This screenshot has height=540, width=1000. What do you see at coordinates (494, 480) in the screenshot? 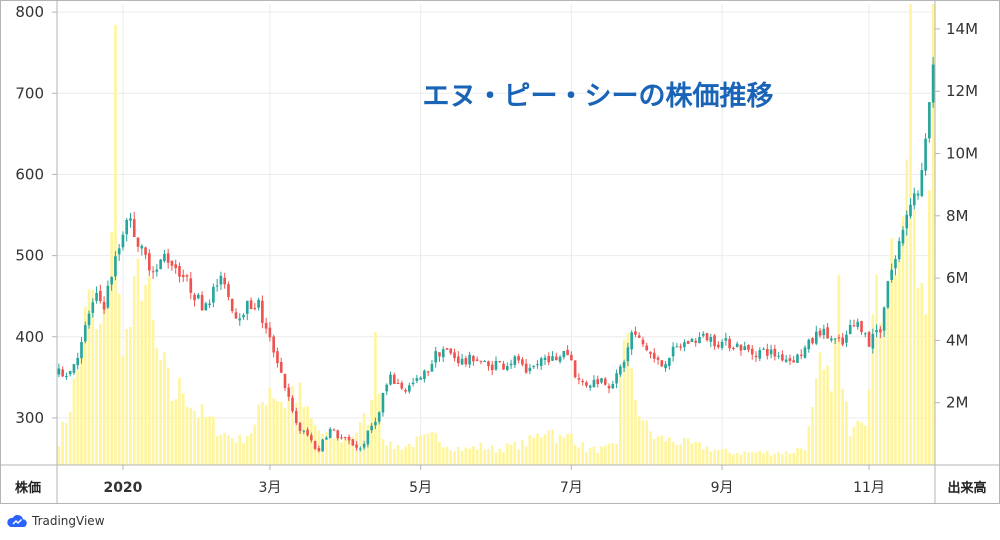
I see `time-axis: 2020 3月 5月 7月 9月 11月` at bounding box center [494, 480].